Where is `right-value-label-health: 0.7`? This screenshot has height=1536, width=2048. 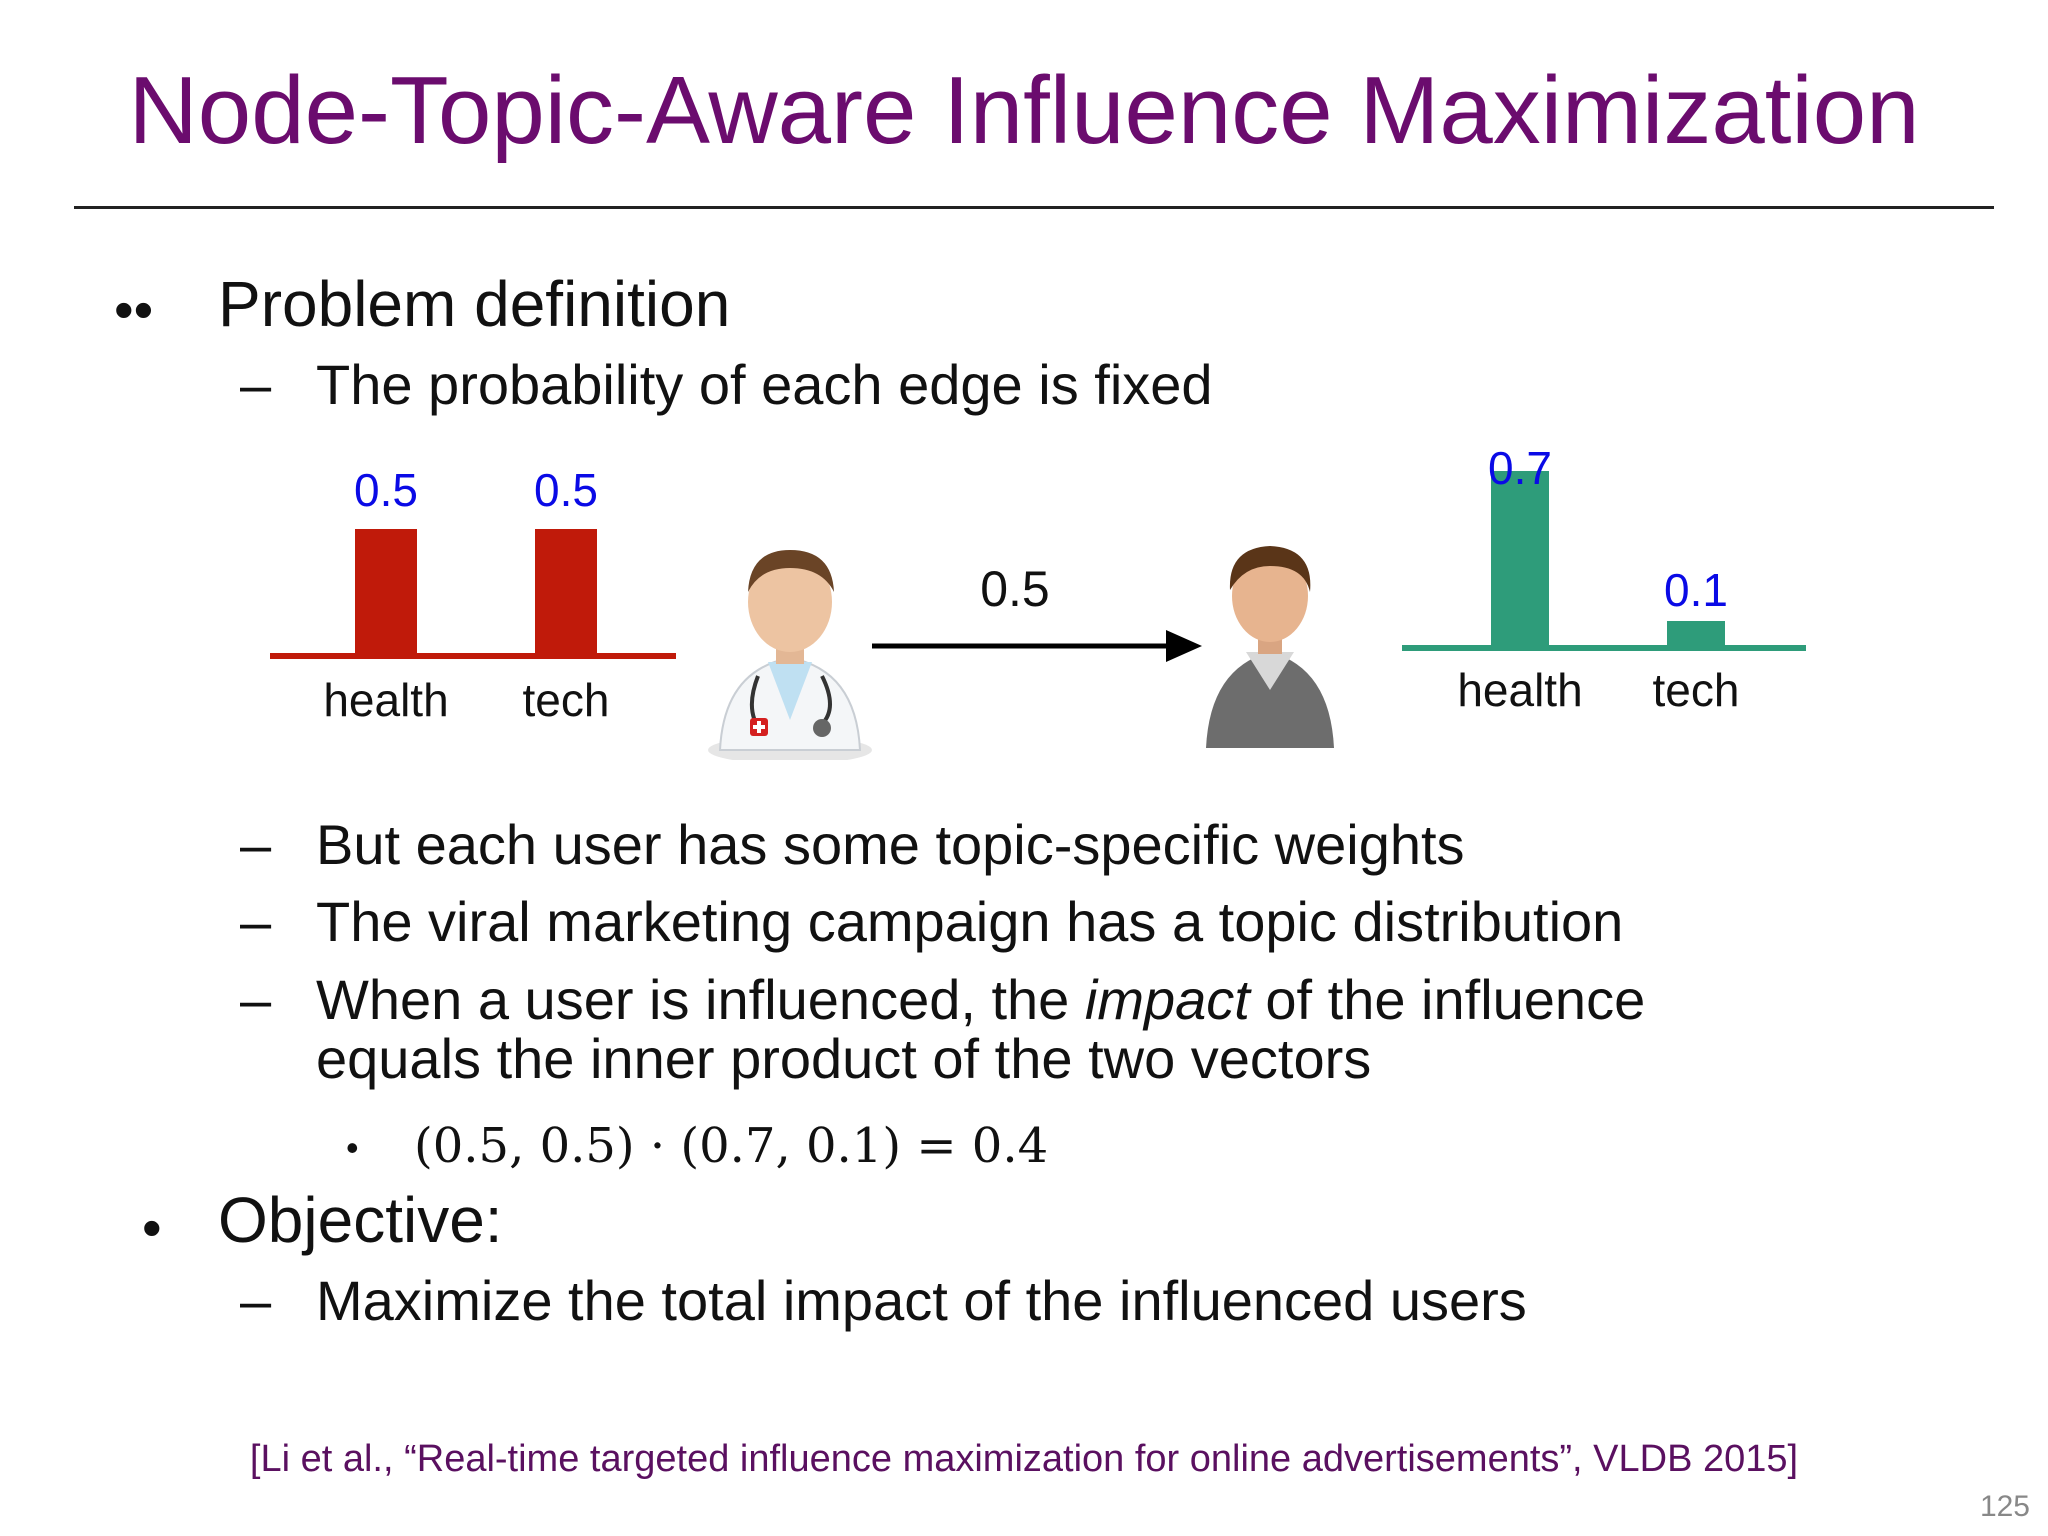 right-value-label-health: 0.7 is located at coordinates (1520, 468).